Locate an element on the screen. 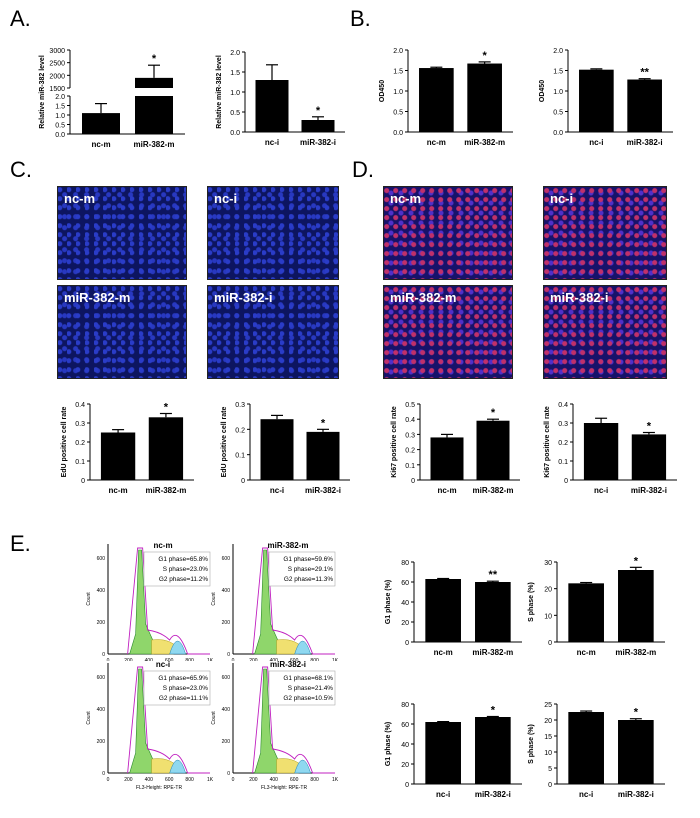 This screenshot has height=818, width=700. flow-s-text: S phase=21.4% is located at coordinates (311, 688).